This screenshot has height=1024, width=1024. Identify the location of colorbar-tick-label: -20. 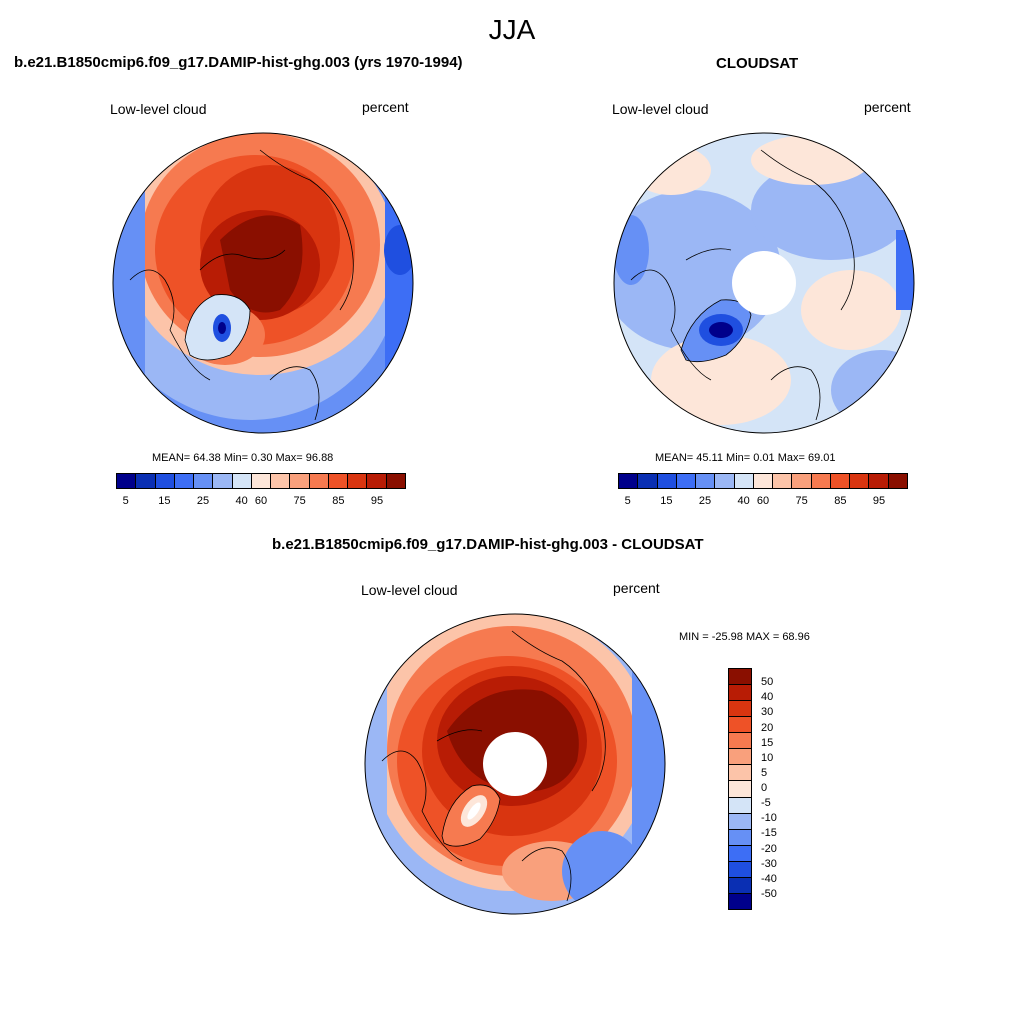
(769, 848).